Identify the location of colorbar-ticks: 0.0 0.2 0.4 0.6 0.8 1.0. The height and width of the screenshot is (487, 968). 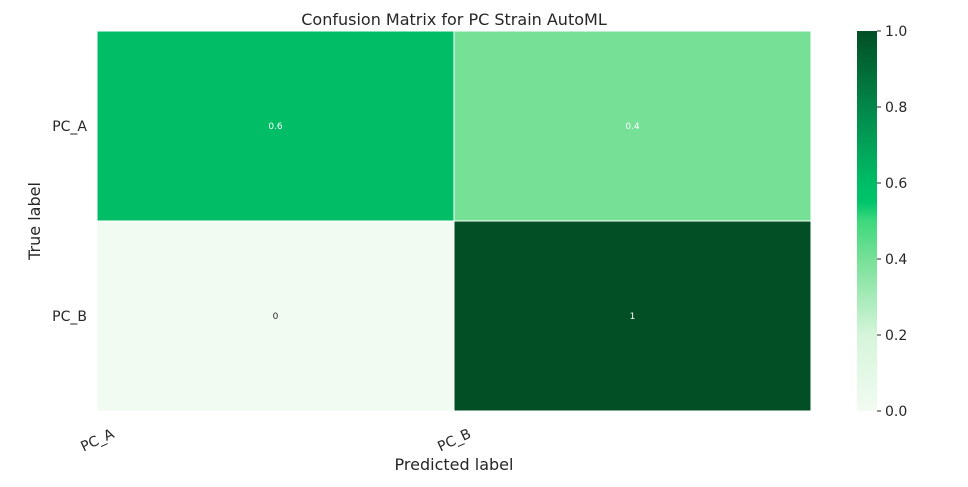
(892, 222).